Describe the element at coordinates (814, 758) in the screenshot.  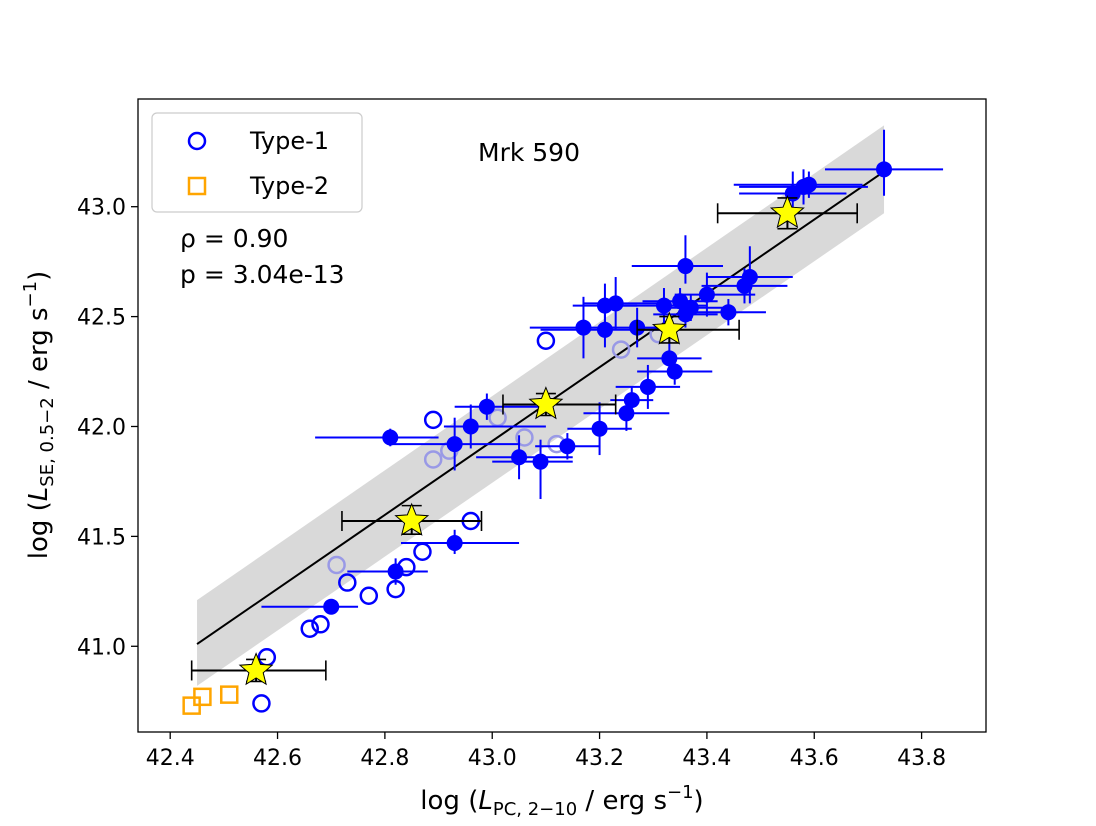
I see `x-tick-label: 43.6` at that location.